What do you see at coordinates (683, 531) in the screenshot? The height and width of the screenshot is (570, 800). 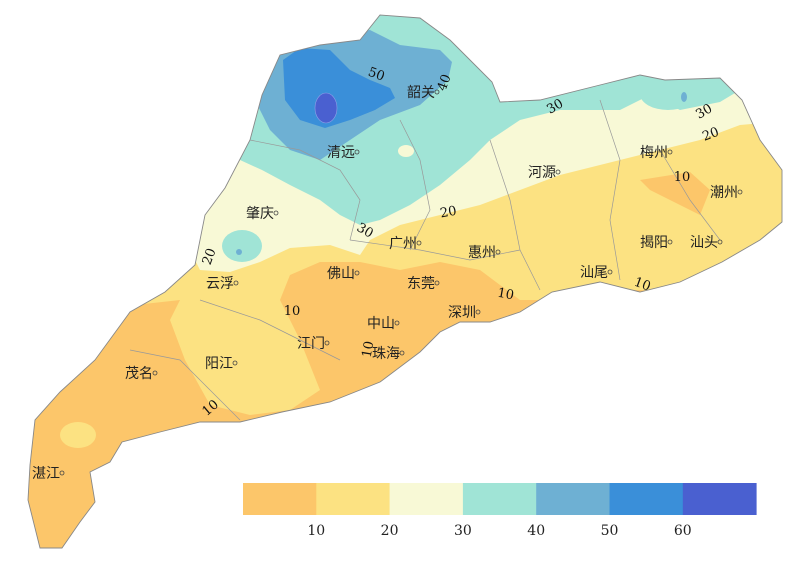 I see `colorbar-tick: 60` at bounding box center [683, 531].